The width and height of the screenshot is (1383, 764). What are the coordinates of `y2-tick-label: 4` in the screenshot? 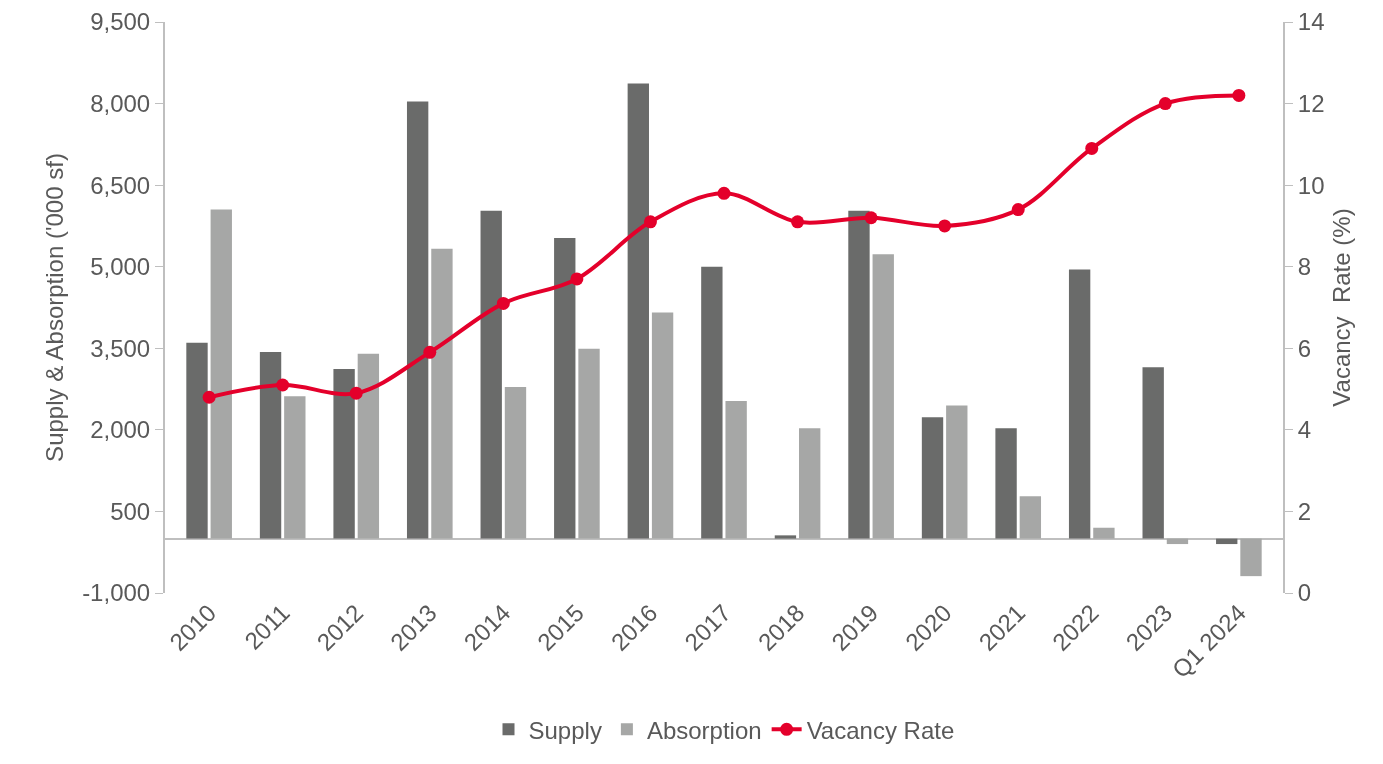 It's located at (1304, 430).